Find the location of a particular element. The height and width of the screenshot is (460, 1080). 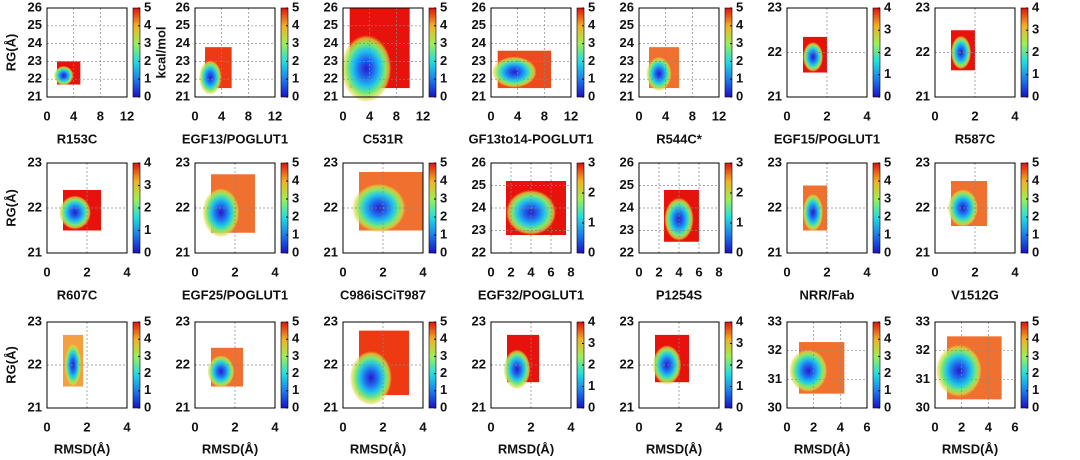

y-tick-label: 33 is located at coordinates (775, 320).